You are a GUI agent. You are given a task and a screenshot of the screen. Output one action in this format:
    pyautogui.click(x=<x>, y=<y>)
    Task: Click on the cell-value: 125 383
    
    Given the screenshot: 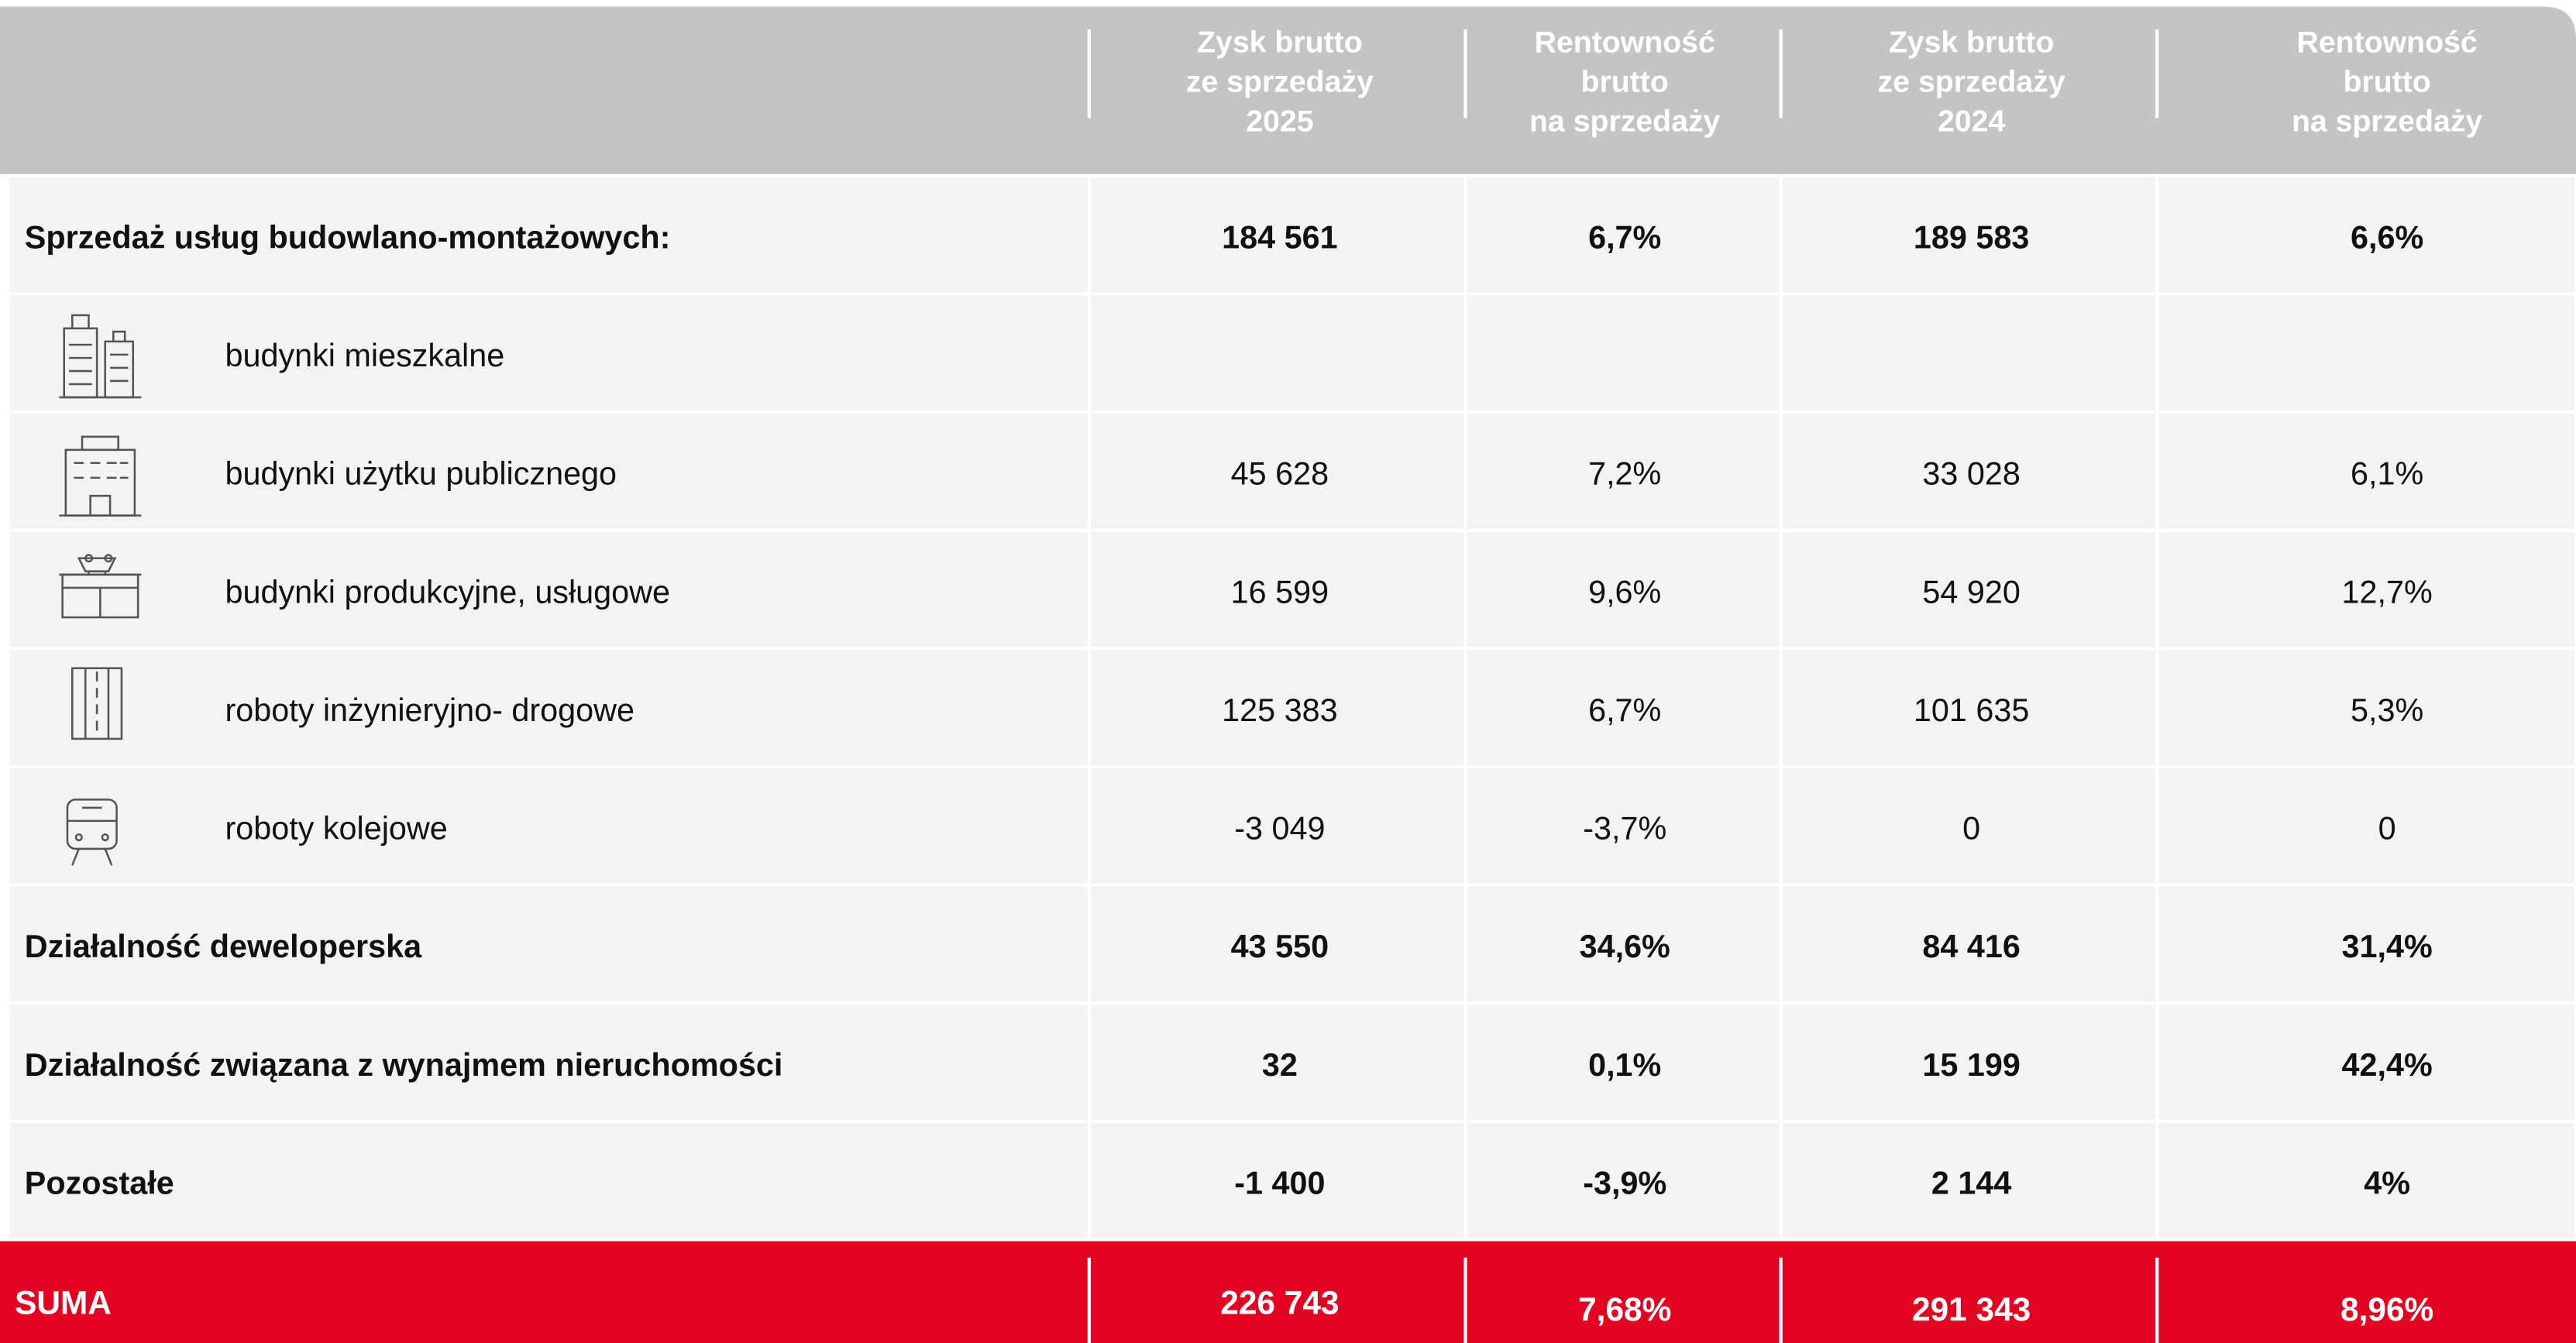 What is the action you would take?
    pyautogui.click(x=1279, y=710)
    